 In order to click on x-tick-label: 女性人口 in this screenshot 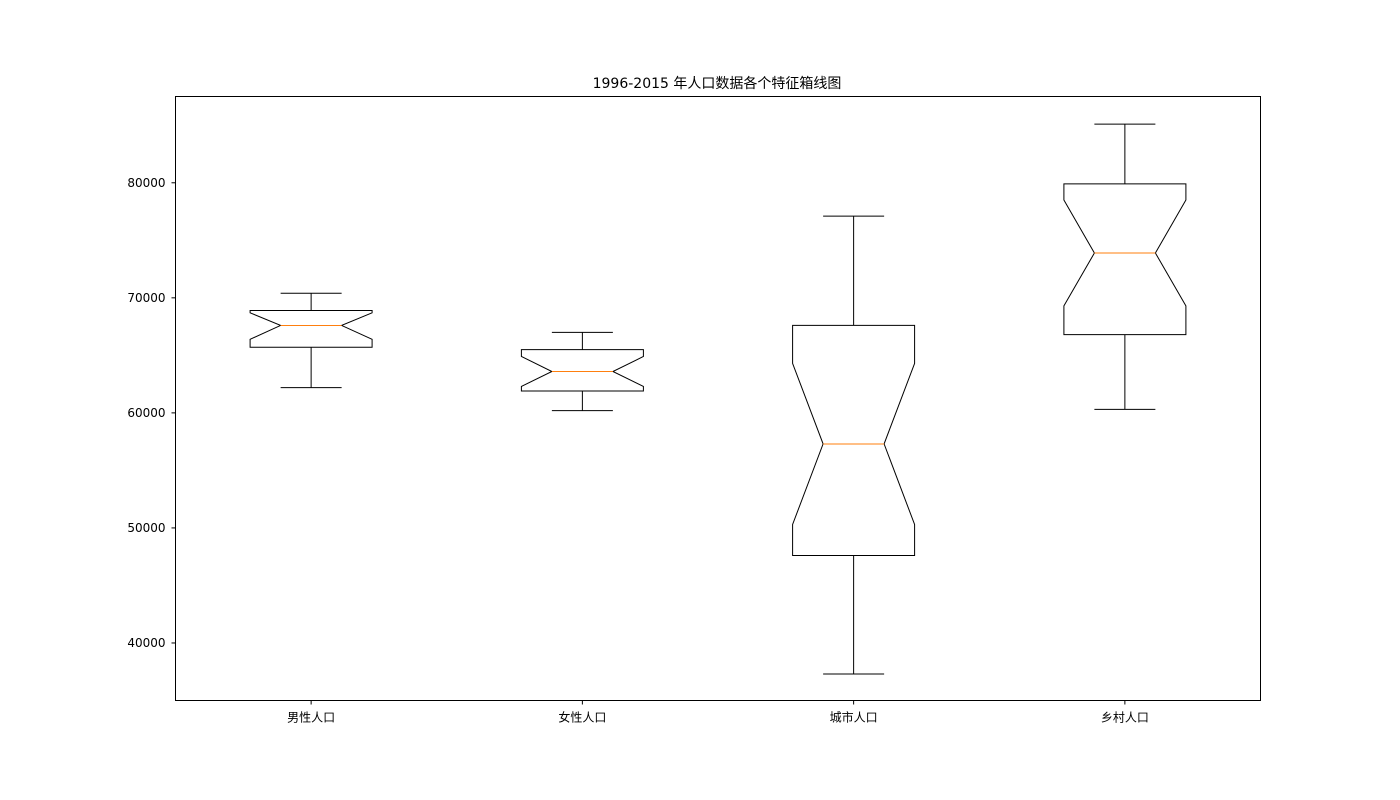, I will do `click(582, 717)`.